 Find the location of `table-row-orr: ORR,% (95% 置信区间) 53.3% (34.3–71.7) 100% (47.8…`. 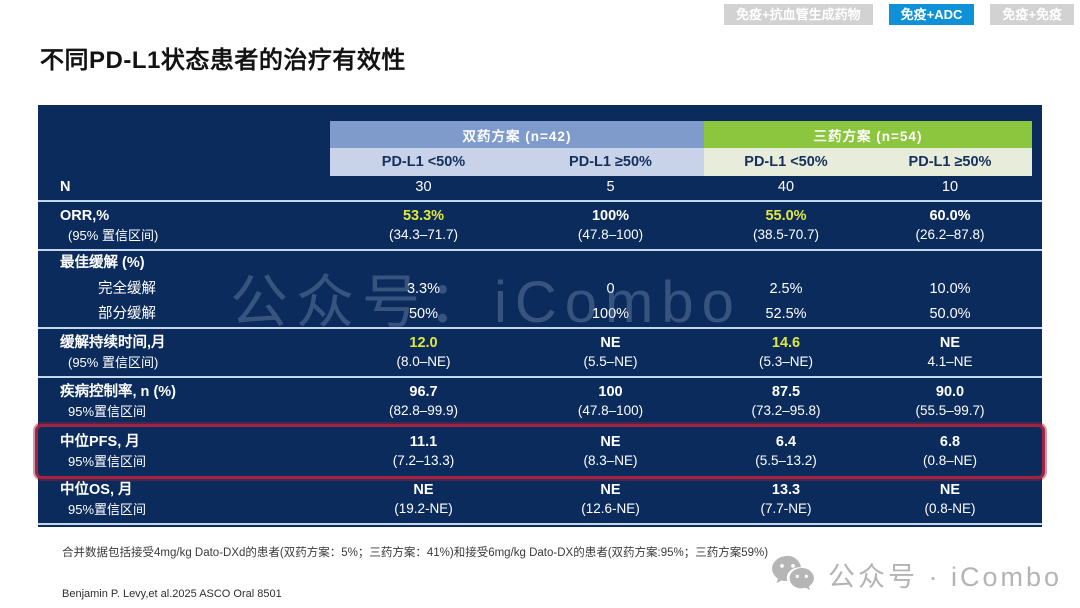

table-row-orr: ORR,% (95% 置信区间) 53.3% (34.3–71.7) 100% (47.8… is located at coordinates (540, 226).